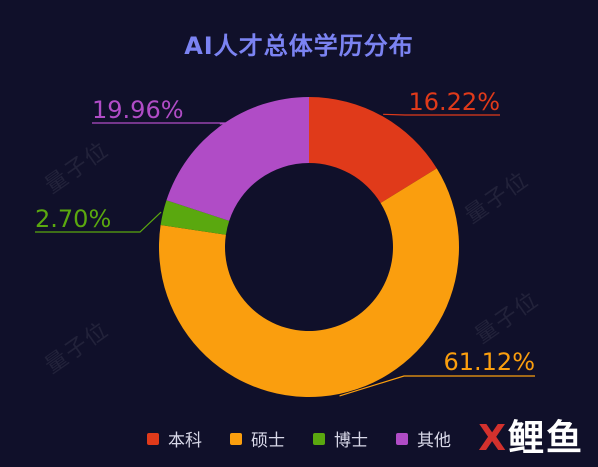 The height and width of the screenshot is (467, 598). I want to click on brand-logo-part2: 鲤鱼, so click(545, 438).